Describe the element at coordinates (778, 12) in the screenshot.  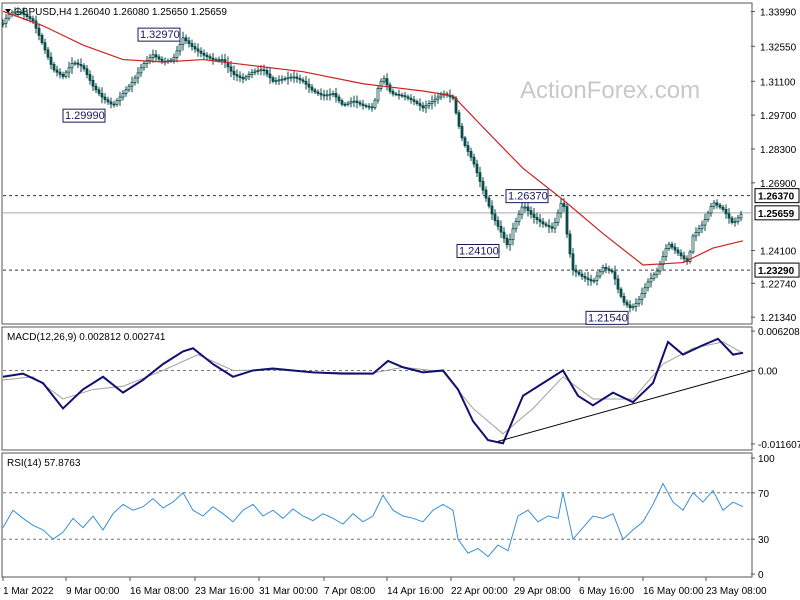
I see `price-y-tick-label: 1.33990` at that location.